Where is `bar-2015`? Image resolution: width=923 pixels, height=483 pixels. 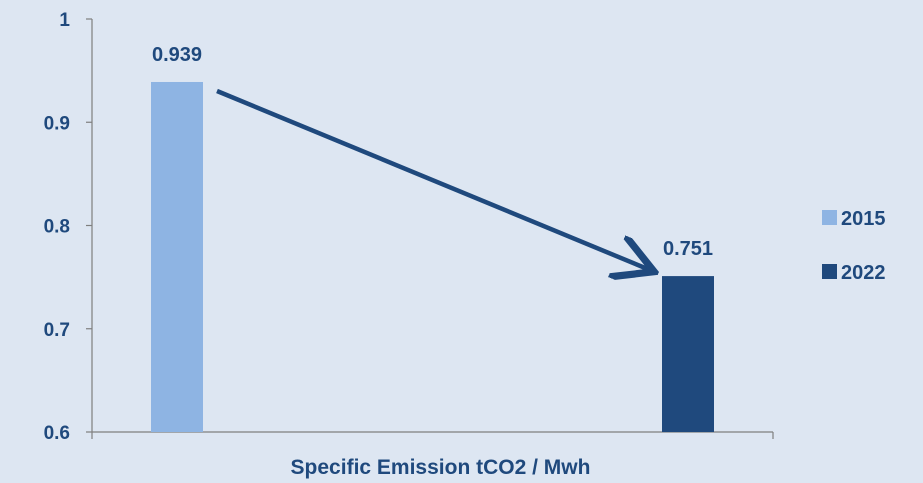
bar-2015 is located at coordinates (177, 257).